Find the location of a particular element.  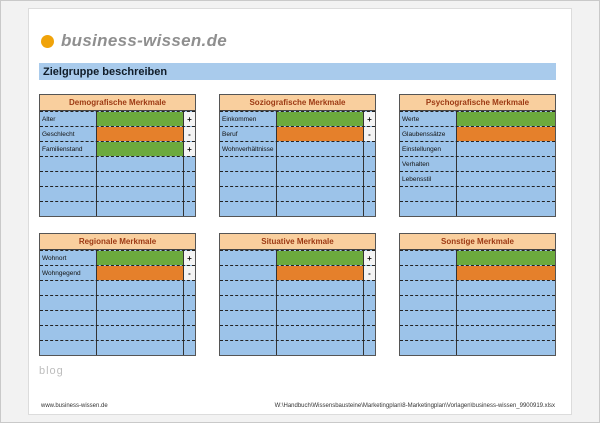

row-label: Geschlecht is located at coordinates (68, 134).